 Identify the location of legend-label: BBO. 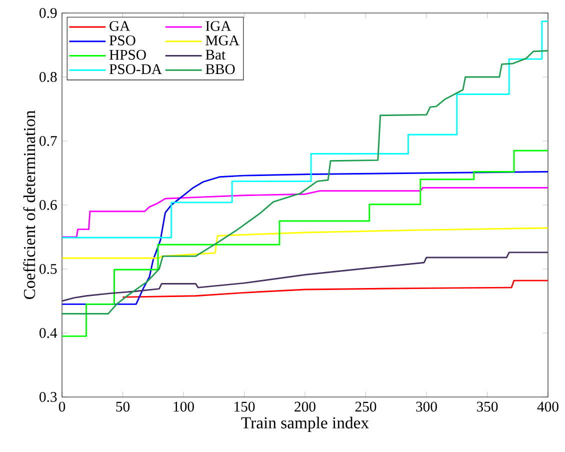
(220, 69).